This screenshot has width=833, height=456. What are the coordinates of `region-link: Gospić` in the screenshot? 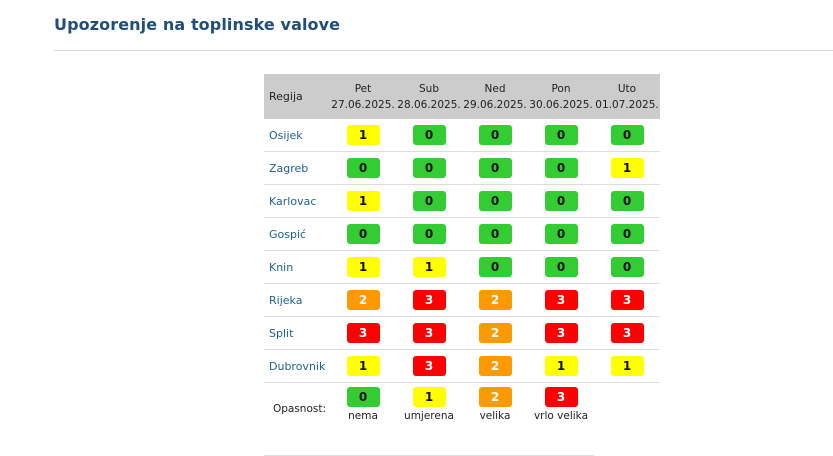 It's located at (297, 234).